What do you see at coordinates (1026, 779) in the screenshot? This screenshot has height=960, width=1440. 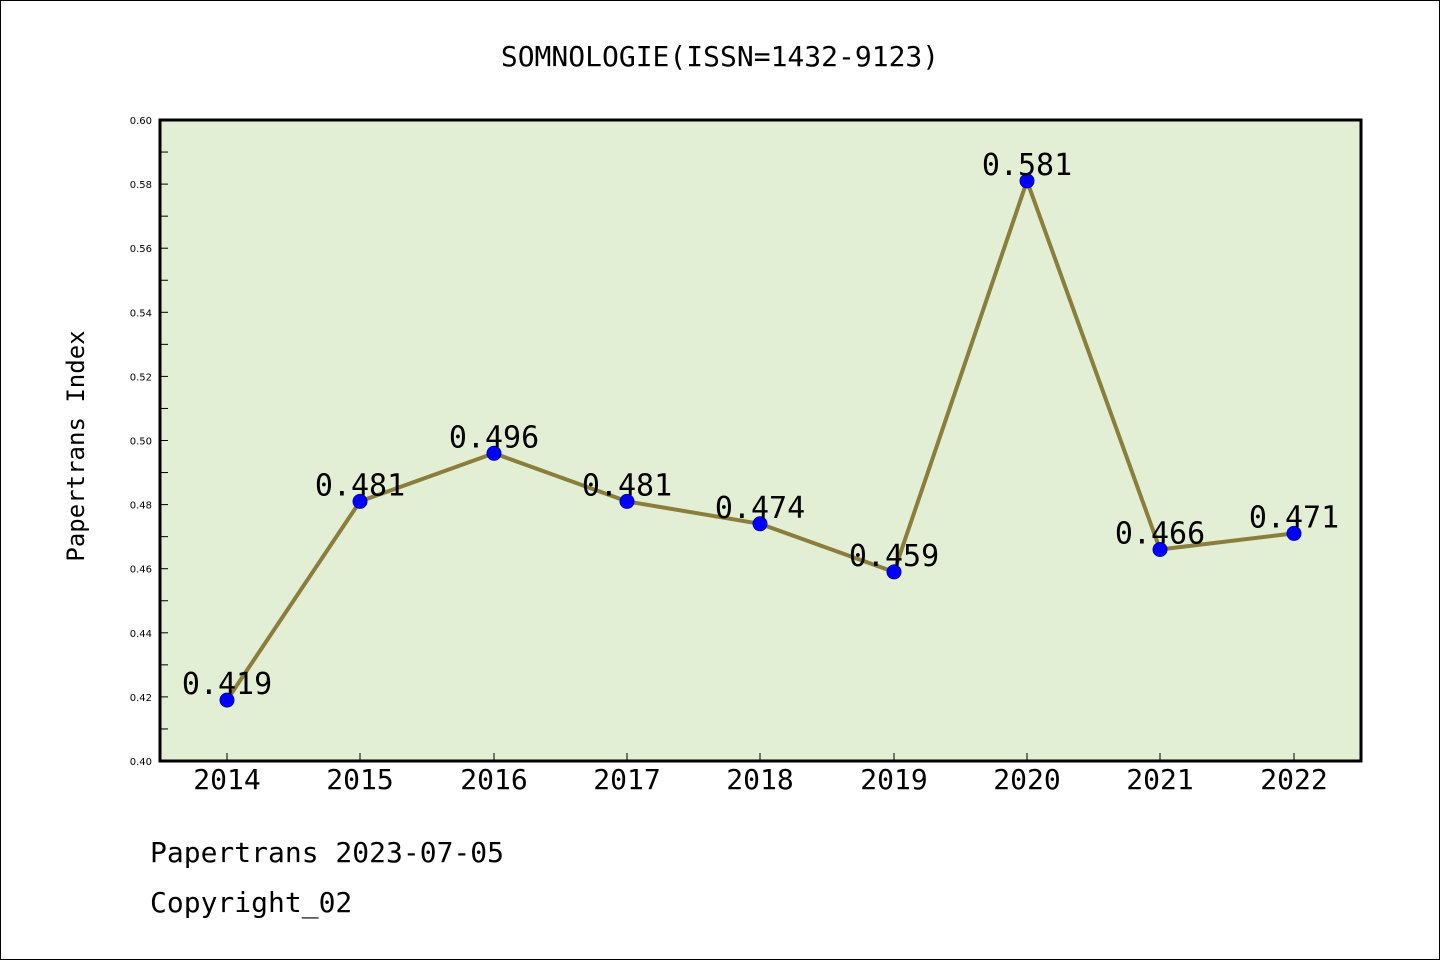 I see `x-tick-label: 2020` at bounding box center [1026, 779].